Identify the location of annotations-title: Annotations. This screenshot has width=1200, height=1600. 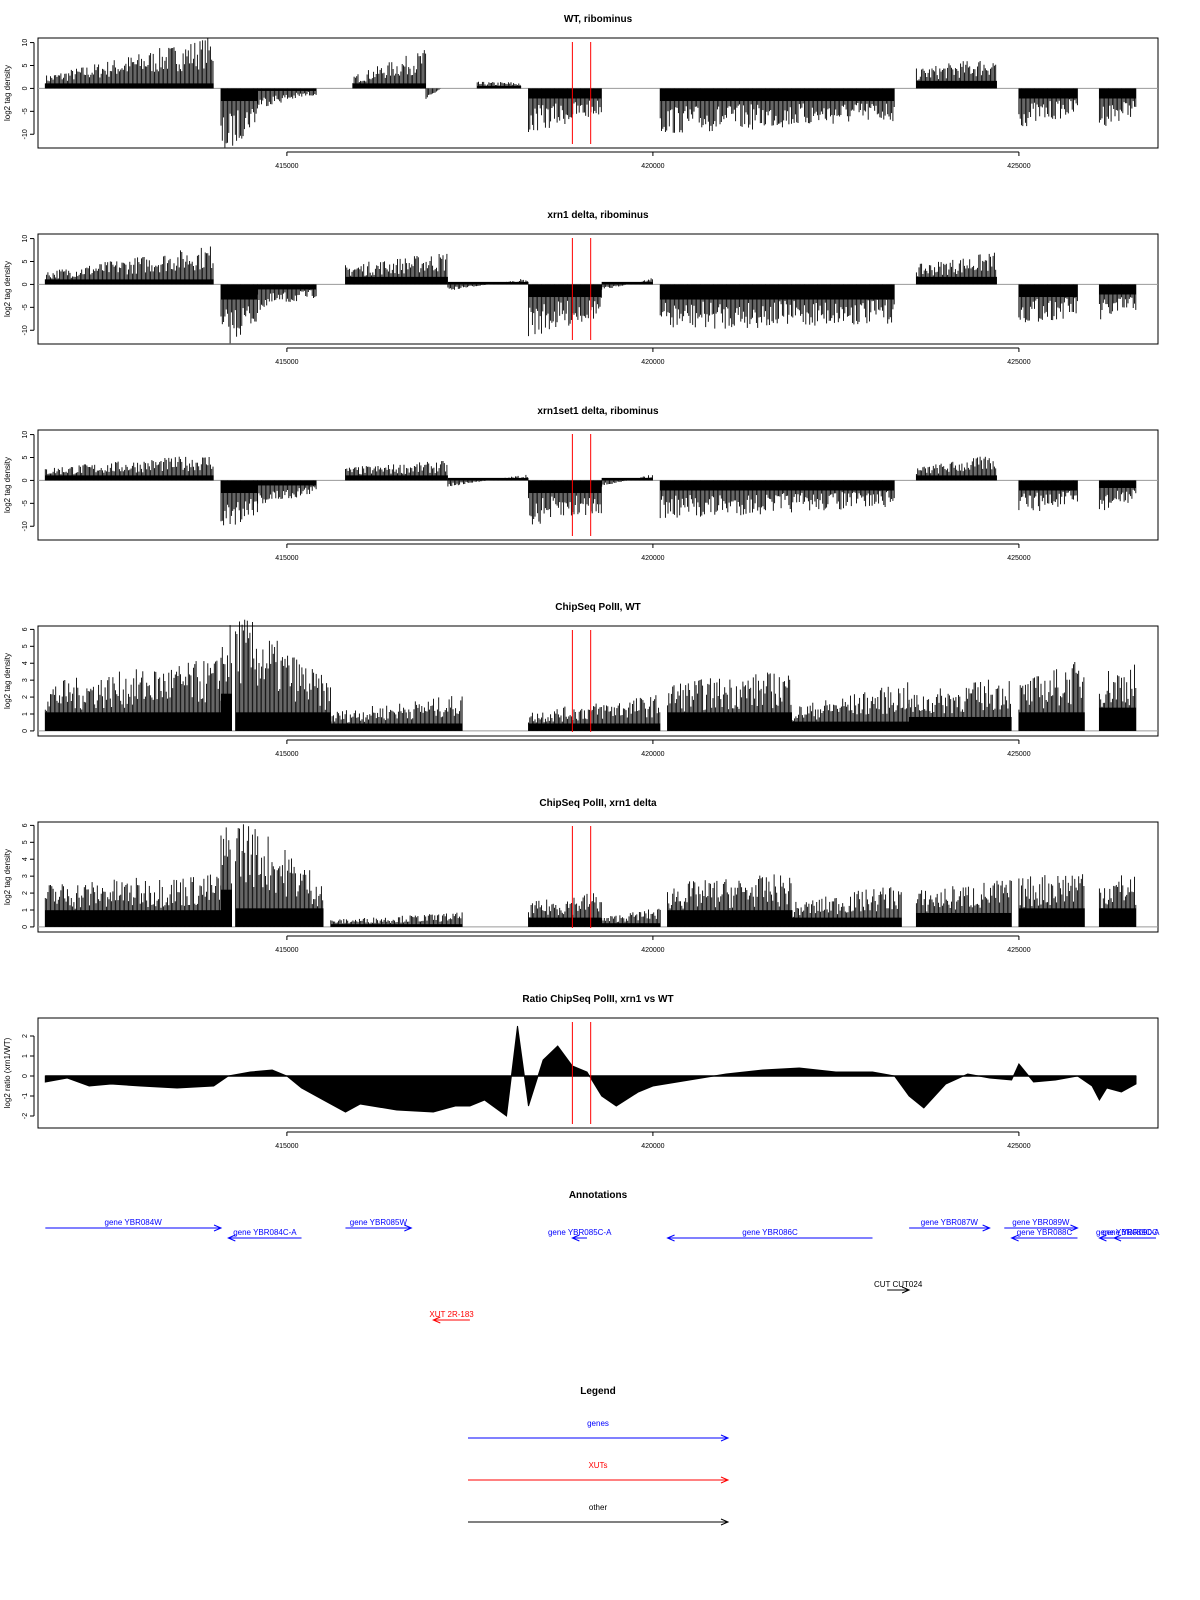
(598, 1195).